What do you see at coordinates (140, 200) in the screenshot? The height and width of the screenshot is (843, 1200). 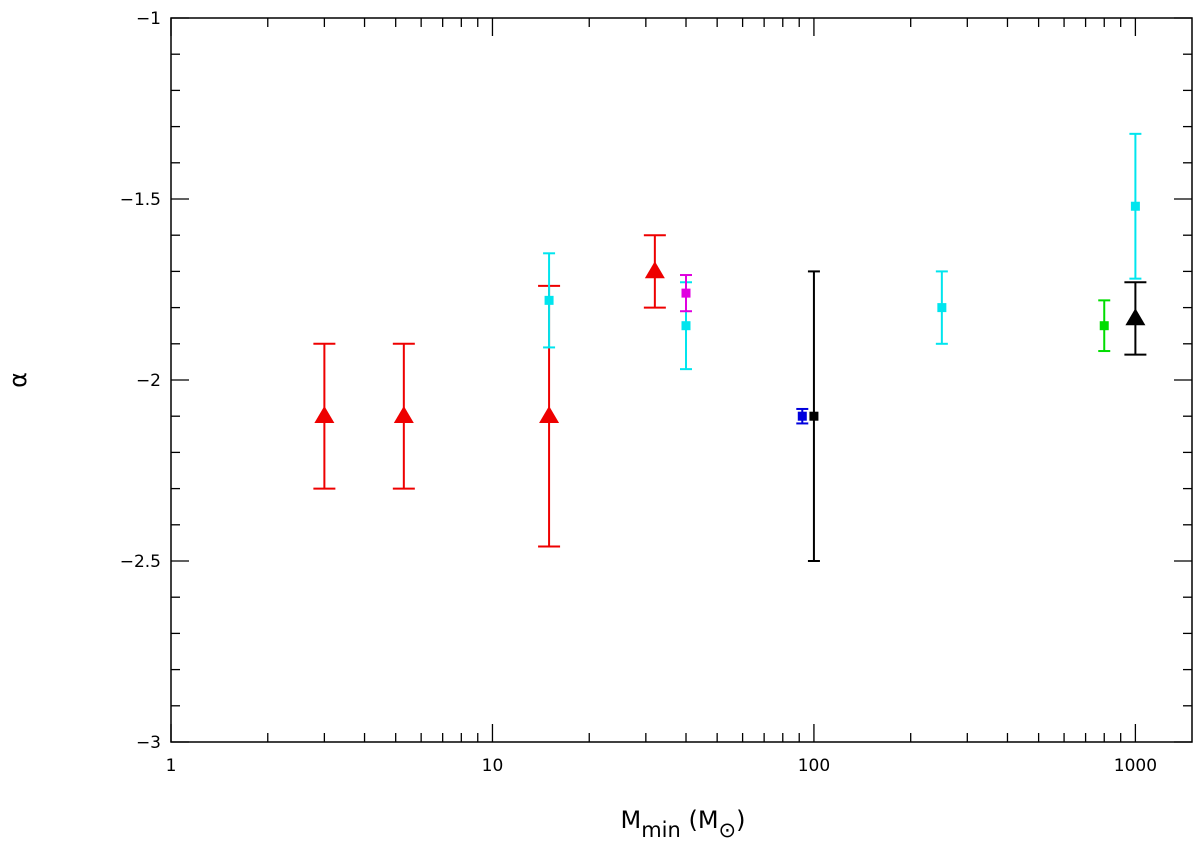 I see `y-tick-label: −1.5` at bounding box center [140, 200].